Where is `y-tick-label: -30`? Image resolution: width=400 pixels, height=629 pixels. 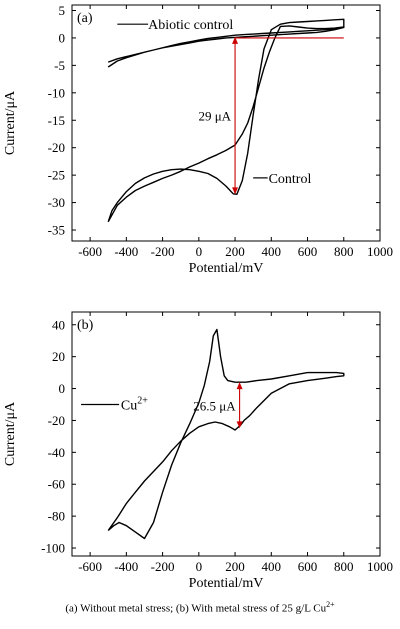 y-tick-label: -30 is located at coordinates (56, 202).